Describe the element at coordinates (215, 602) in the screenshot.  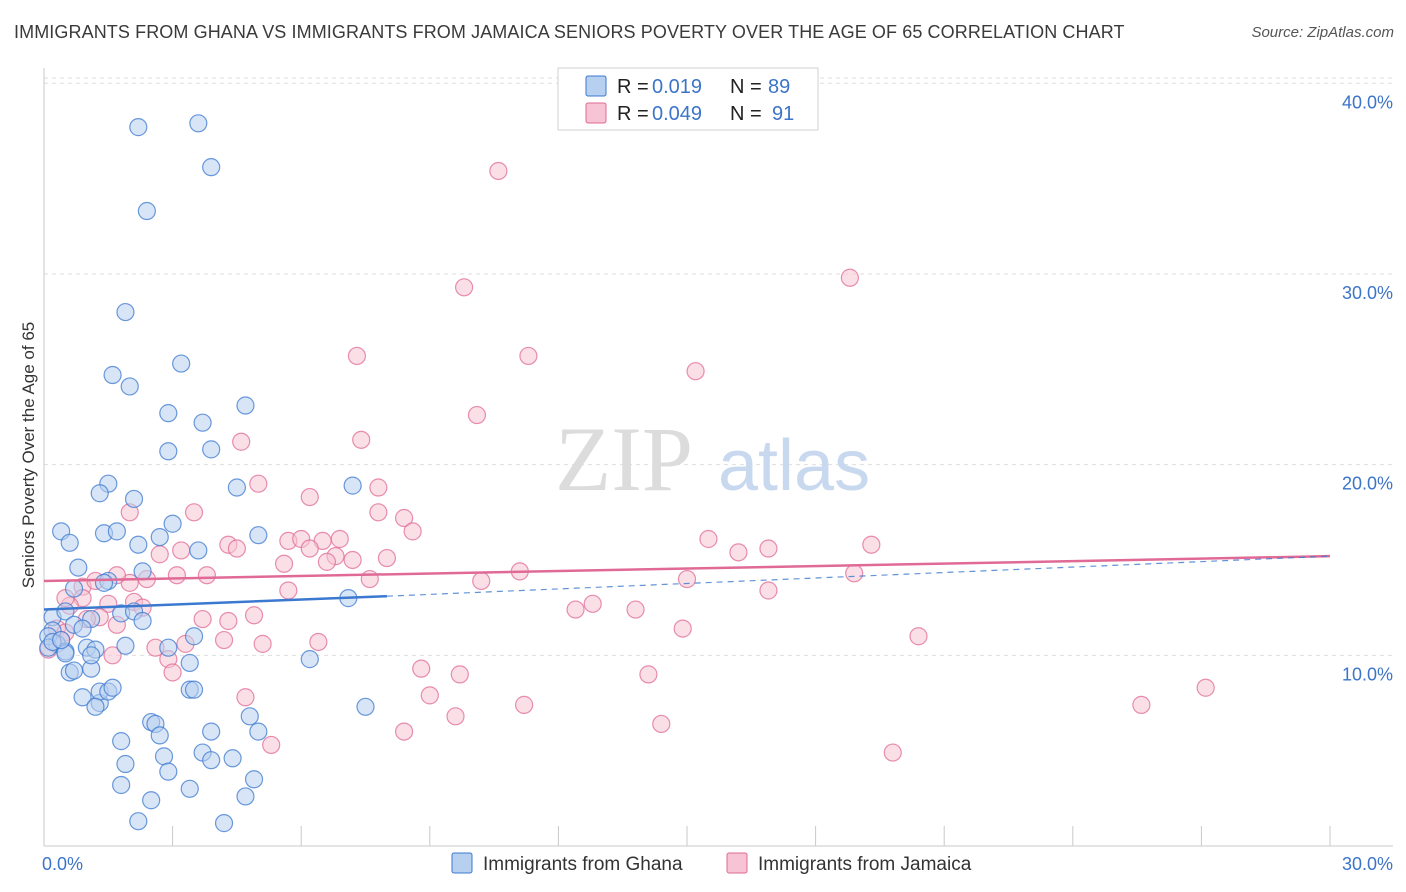
I see `trend-line-ghana` at that location.